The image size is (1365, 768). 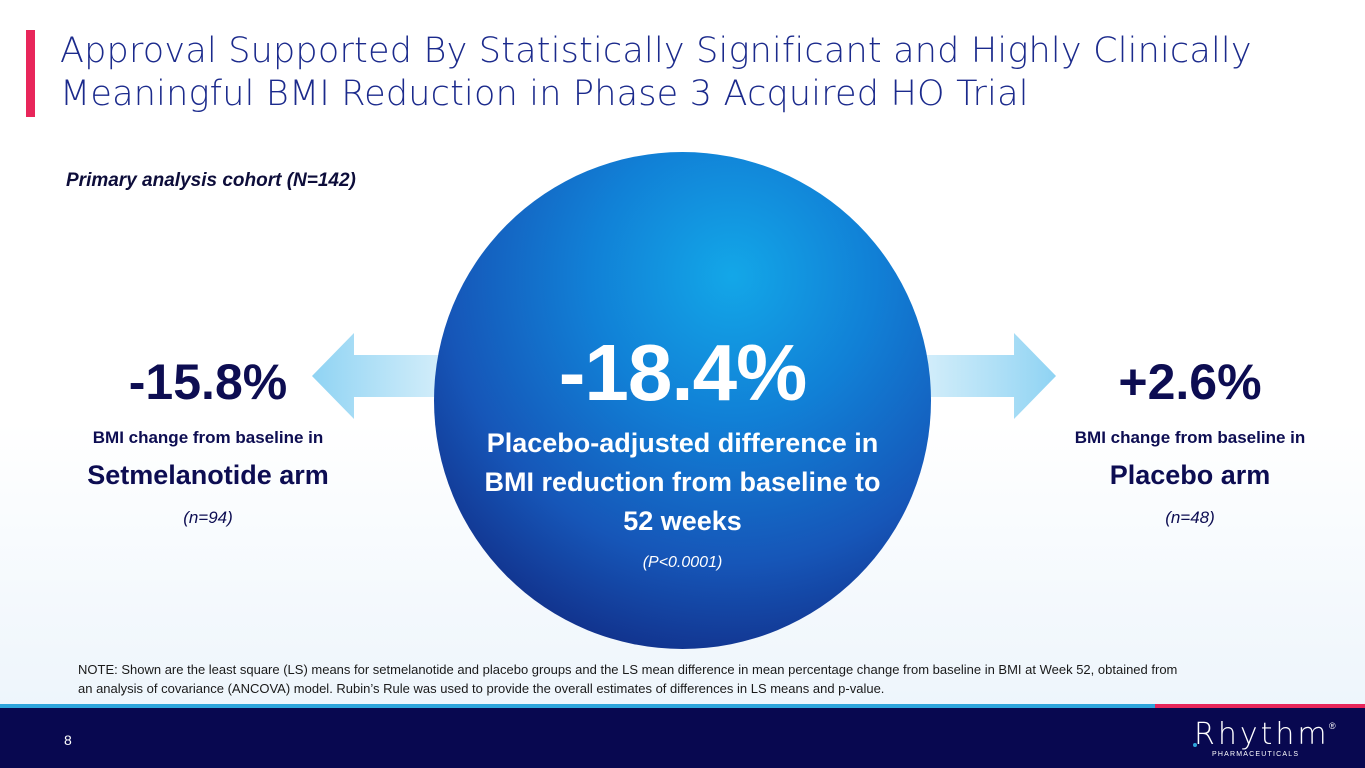 I want to click on placebo-label: BMI change from baseline in, so click(x=1190, y=437).